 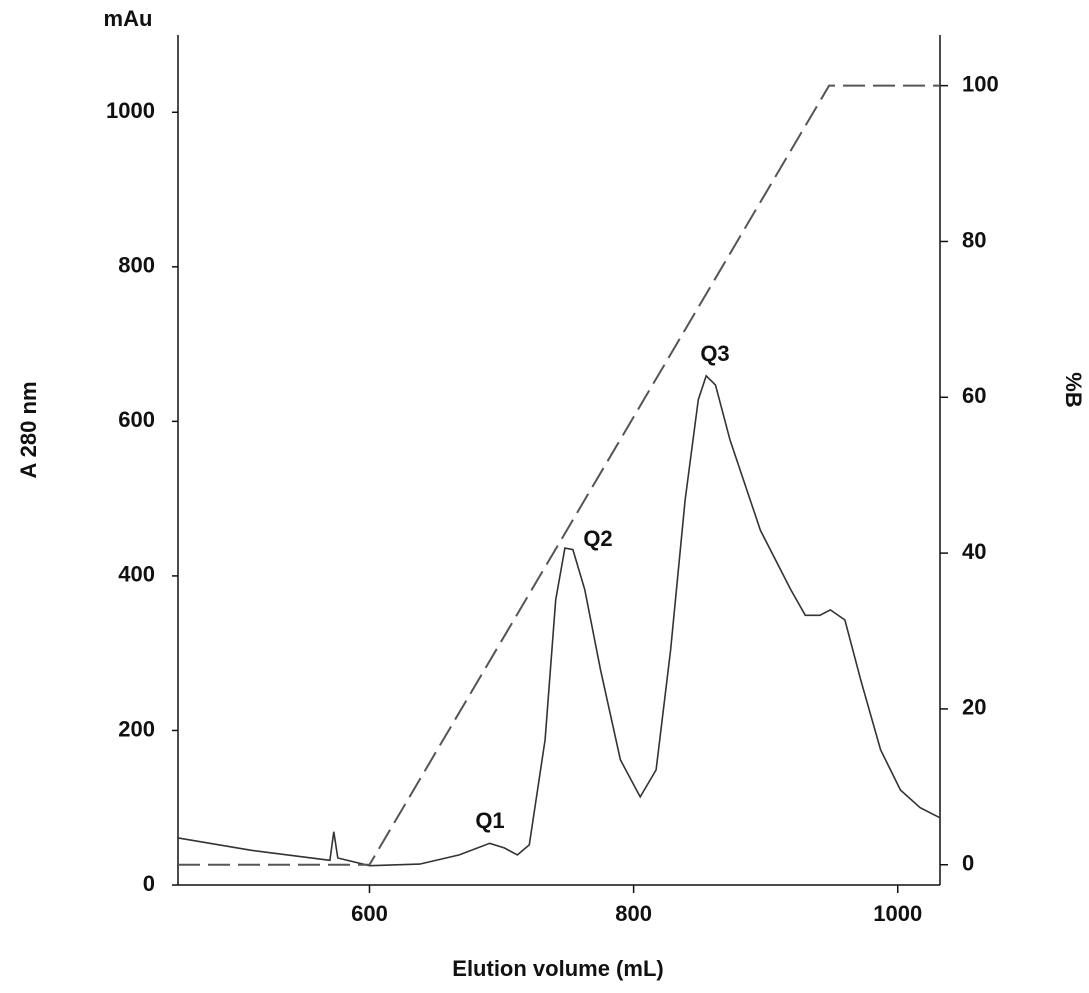 I want to click on x-tick-label: 800, so click(x=633, y=913).